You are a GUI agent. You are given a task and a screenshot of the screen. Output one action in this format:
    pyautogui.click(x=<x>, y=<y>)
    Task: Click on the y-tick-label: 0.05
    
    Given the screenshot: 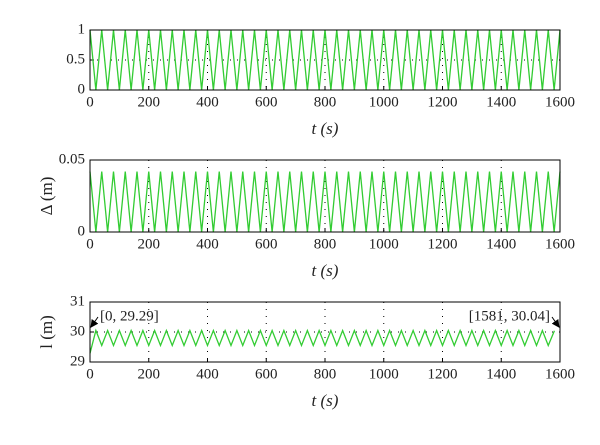 What is the action you would take?
    pyautogui.click(x=72, y=159)
    